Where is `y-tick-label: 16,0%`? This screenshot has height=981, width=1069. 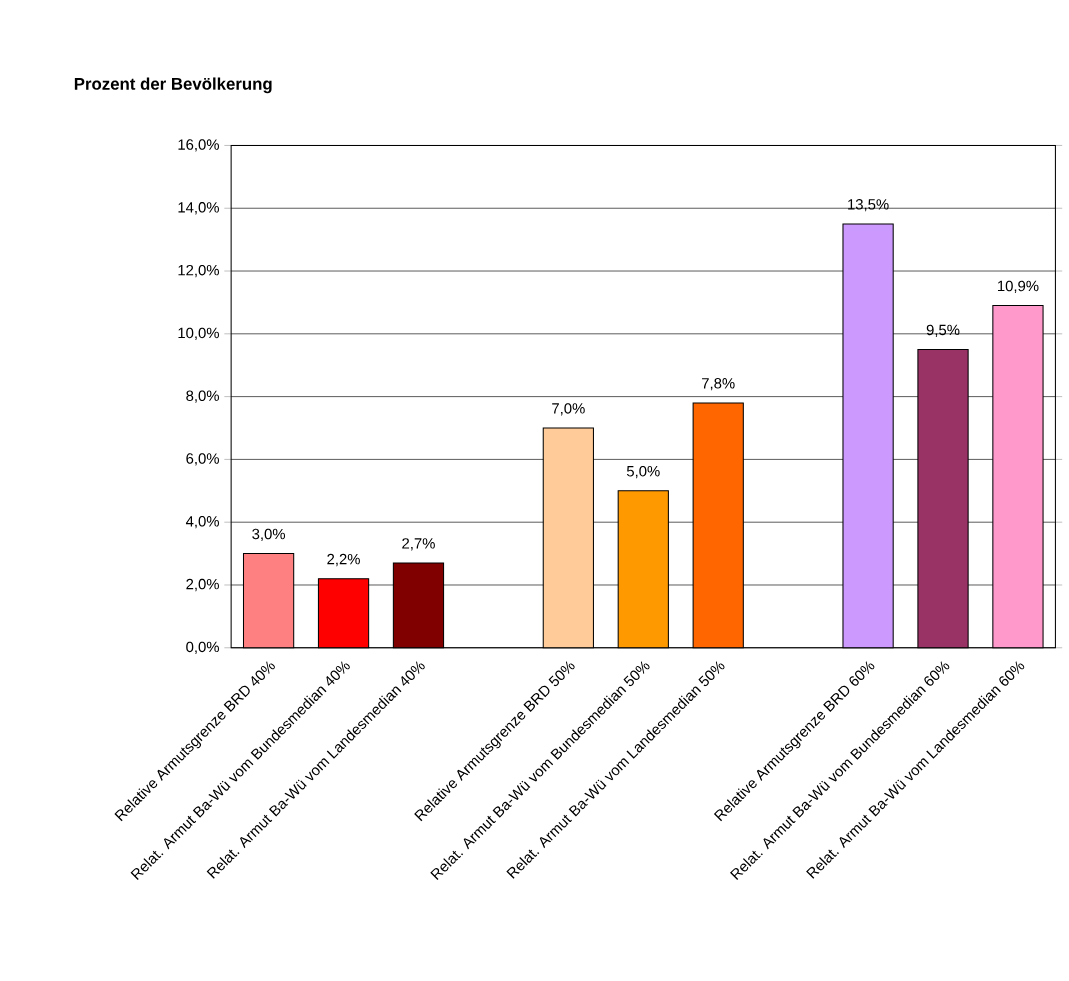
y-tick-label: 16,0% is located at coordinates (198, 145).